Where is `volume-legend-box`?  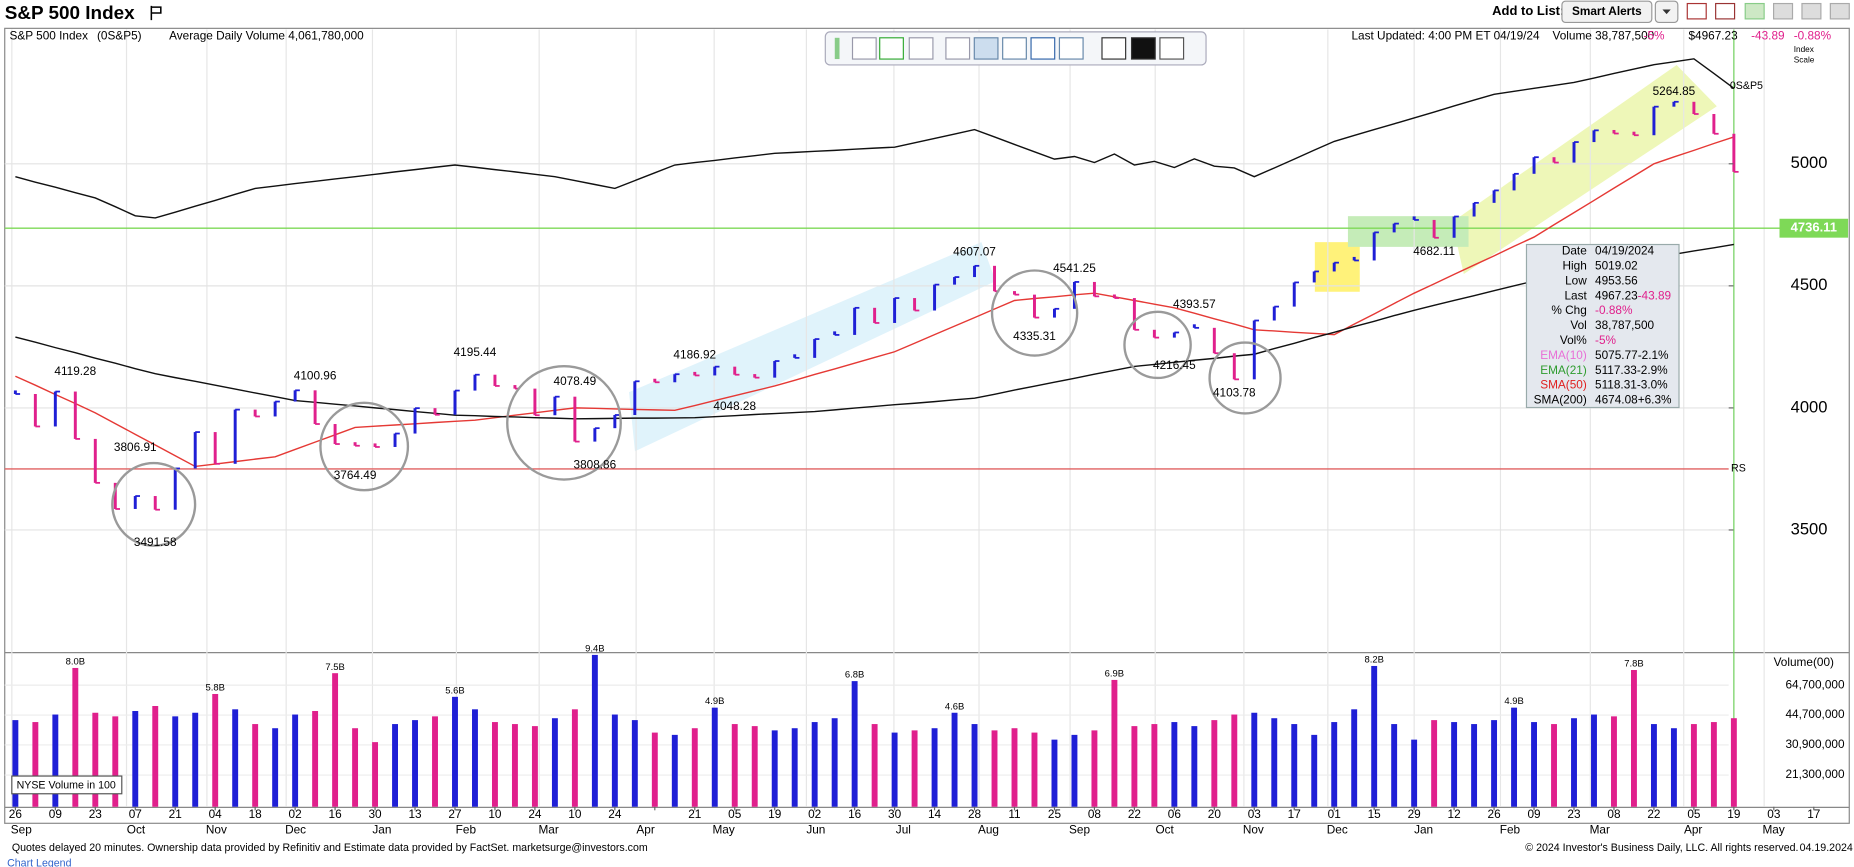 volume-legend-box is located at coordinates (67, 785).